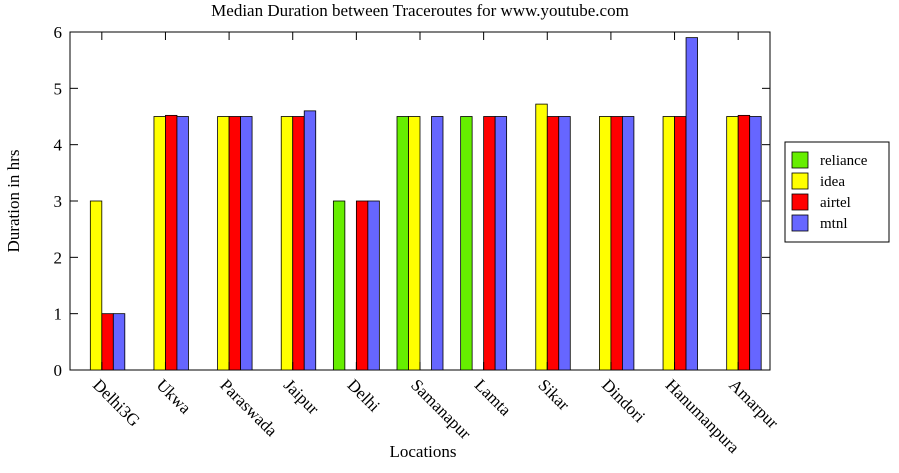 The height and width of the screenshot is (473, 899). What do you see at coordinates (628, 243) in the screenshot?
I see `bar-mtnl-dindori` at bounding box center [628, 243].